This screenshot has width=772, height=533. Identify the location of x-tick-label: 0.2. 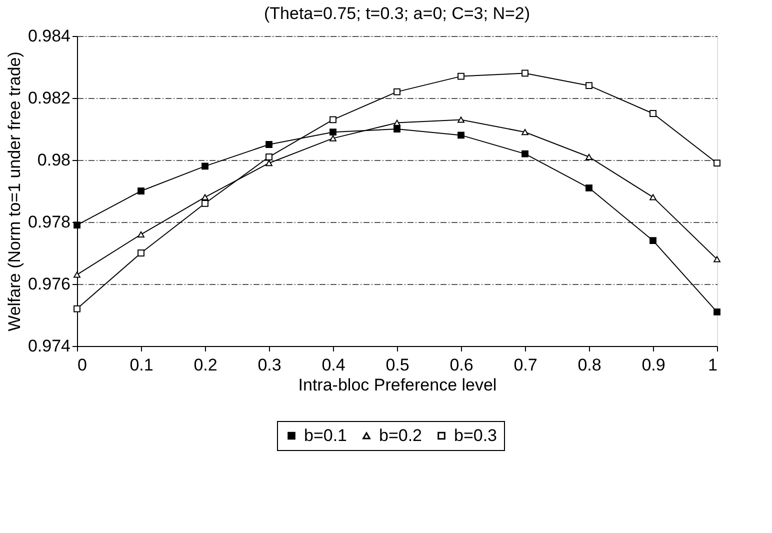
(206, 365).